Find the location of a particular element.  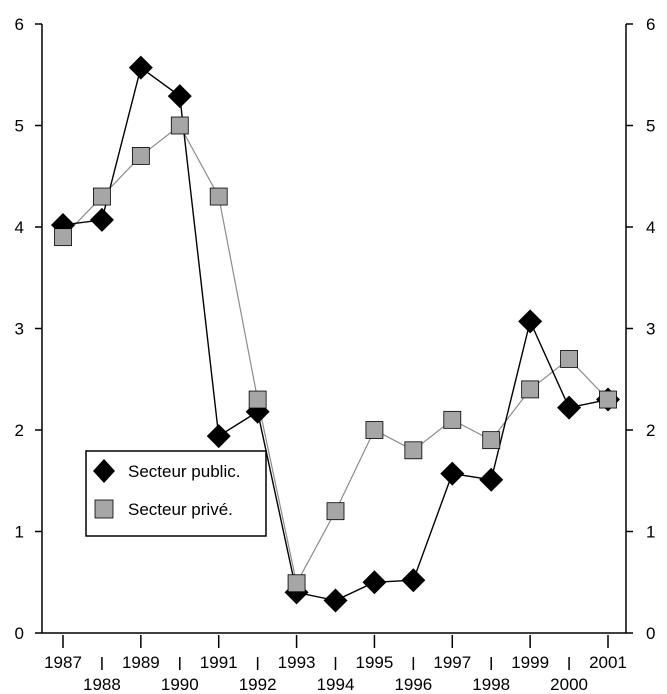

x-tick-label: 1998 is located at coordinates (491, 684).